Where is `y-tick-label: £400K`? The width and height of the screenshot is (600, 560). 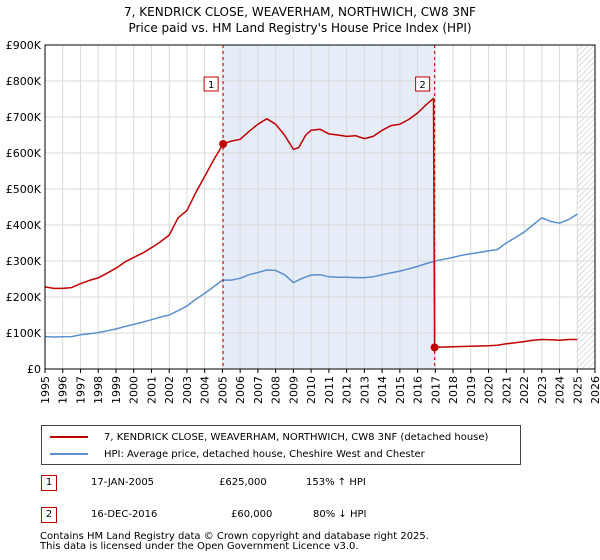
y-tick-label: £400K is located at coordinates (24, 225).